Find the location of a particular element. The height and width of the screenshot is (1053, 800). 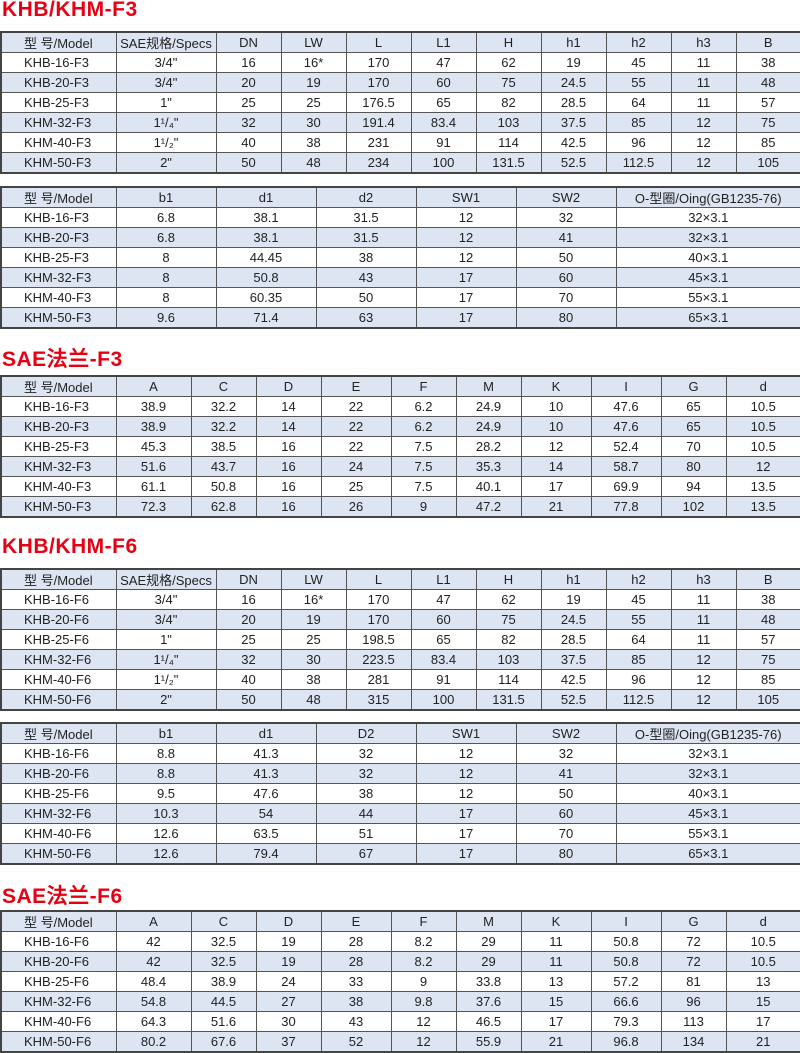

table-cell: 32 is located at coordinates (248, 122).